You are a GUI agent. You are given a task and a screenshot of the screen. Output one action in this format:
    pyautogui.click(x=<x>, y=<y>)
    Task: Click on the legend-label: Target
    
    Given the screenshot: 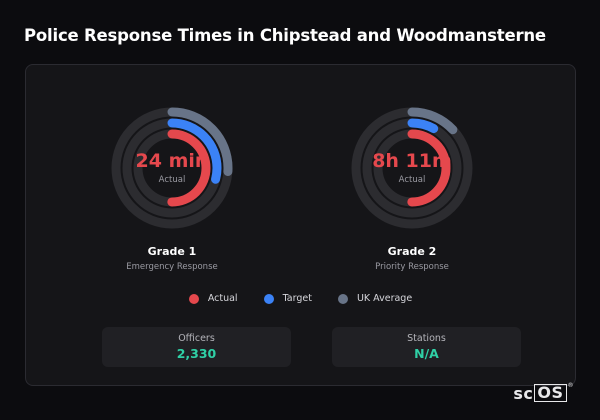 What is the action you would take?
    pyautogui.click(x=297, y=298)
    